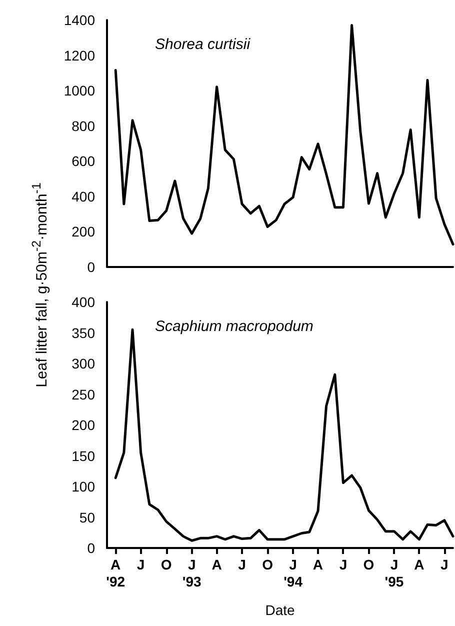 The width and height of the screenshot is (455, 626). What do you see at coordinates (234, 326) in the screenshot?
I see `text: Scaphium macropodum` at bounding box center [234, 326].